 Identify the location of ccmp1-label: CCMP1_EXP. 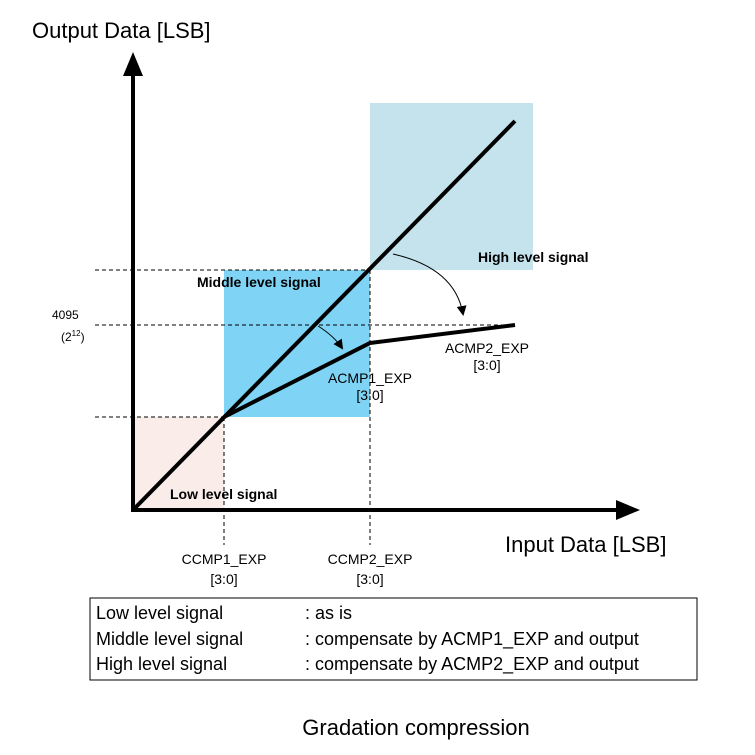
(224, 559).